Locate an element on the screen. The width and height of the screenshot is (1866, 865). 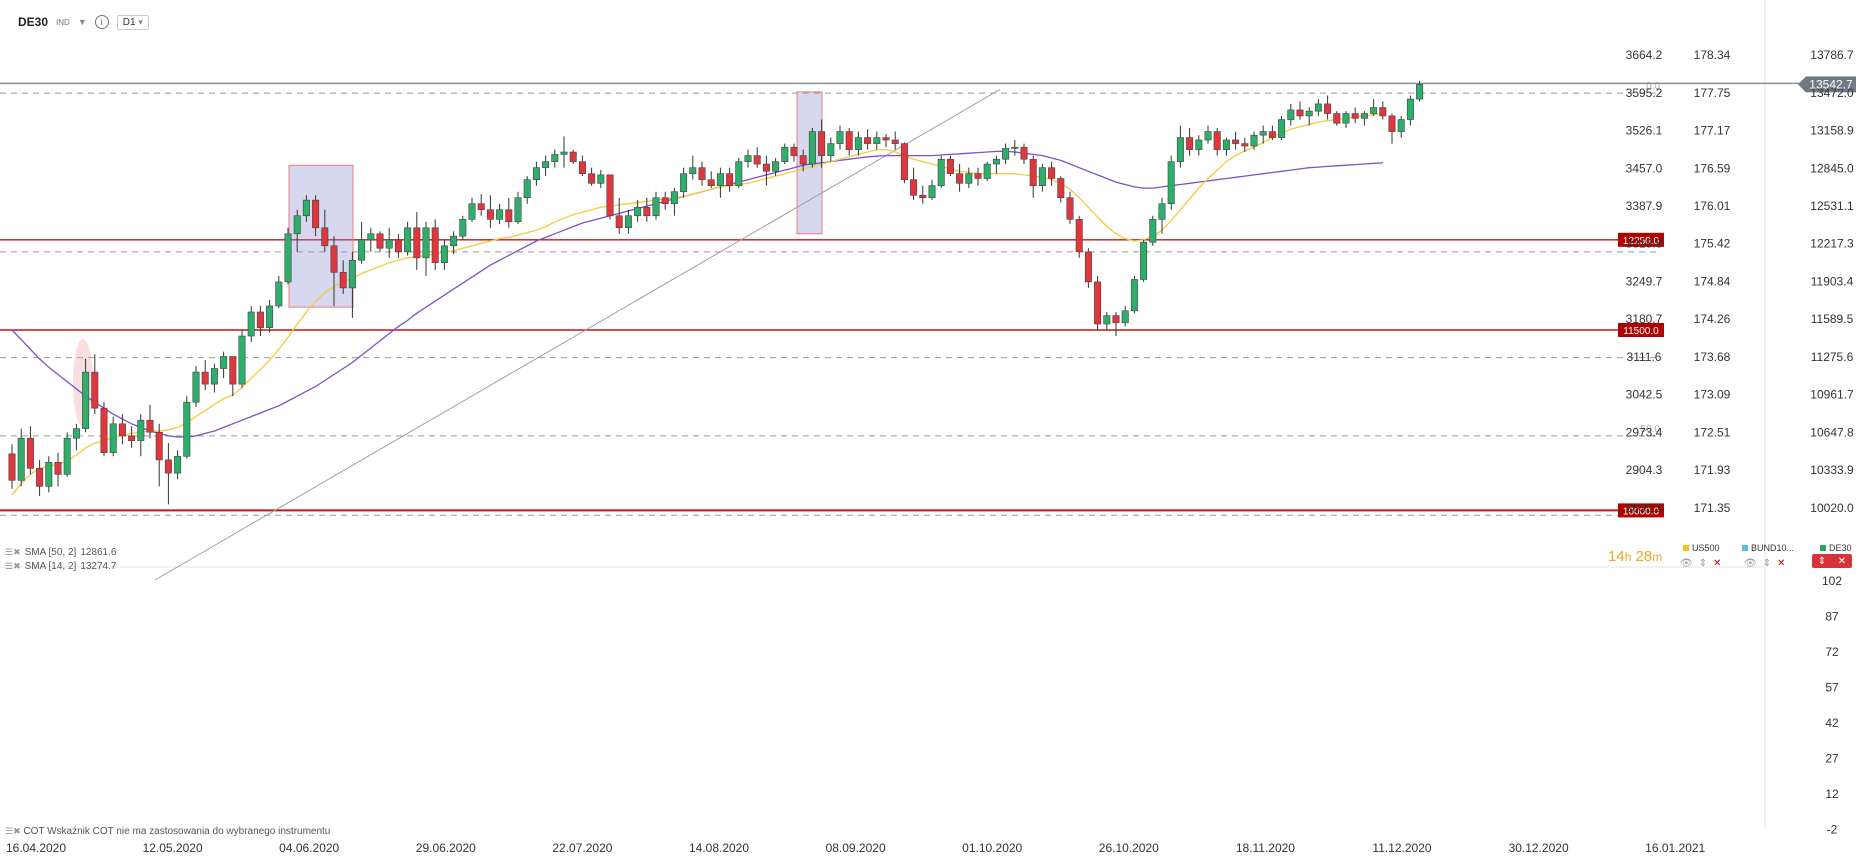
info-icon: i is located at coordinates (101, 22).